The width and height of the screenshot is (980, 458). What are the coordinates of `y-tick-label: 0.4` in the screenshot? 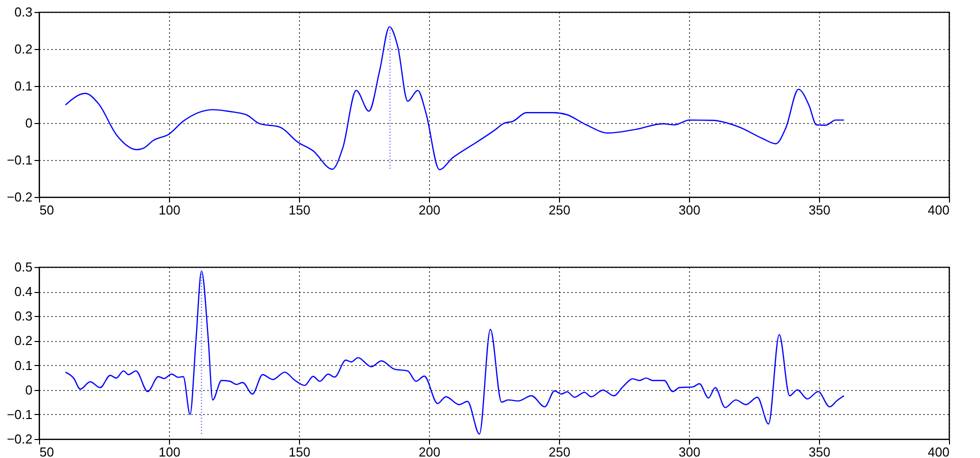 It's located at (23, 292).